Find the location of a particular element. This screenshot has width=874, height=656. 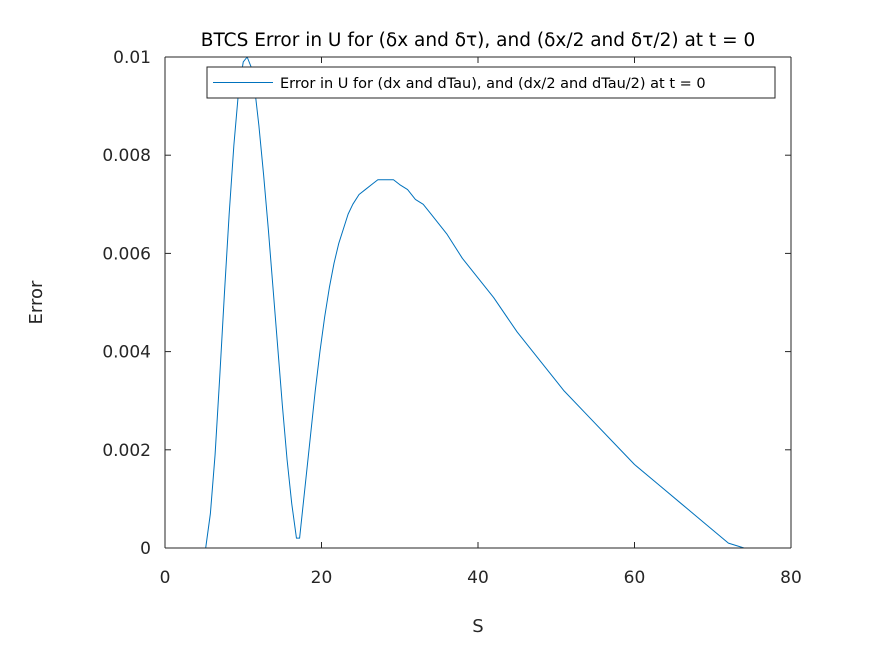

y-tick-label: 0.008 is located at coordinates (126, 156).